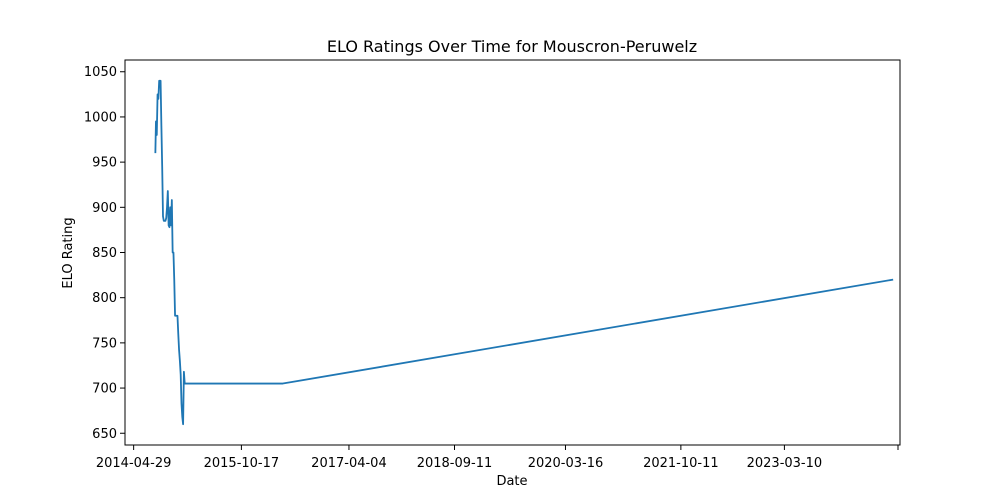 Image resolution: width=1000 pixels, height=500 pixels. What do you see at coordinates (104, 389) in the screenshot?
I see `y-tick-label: 700` at bounding box center [104, 389].